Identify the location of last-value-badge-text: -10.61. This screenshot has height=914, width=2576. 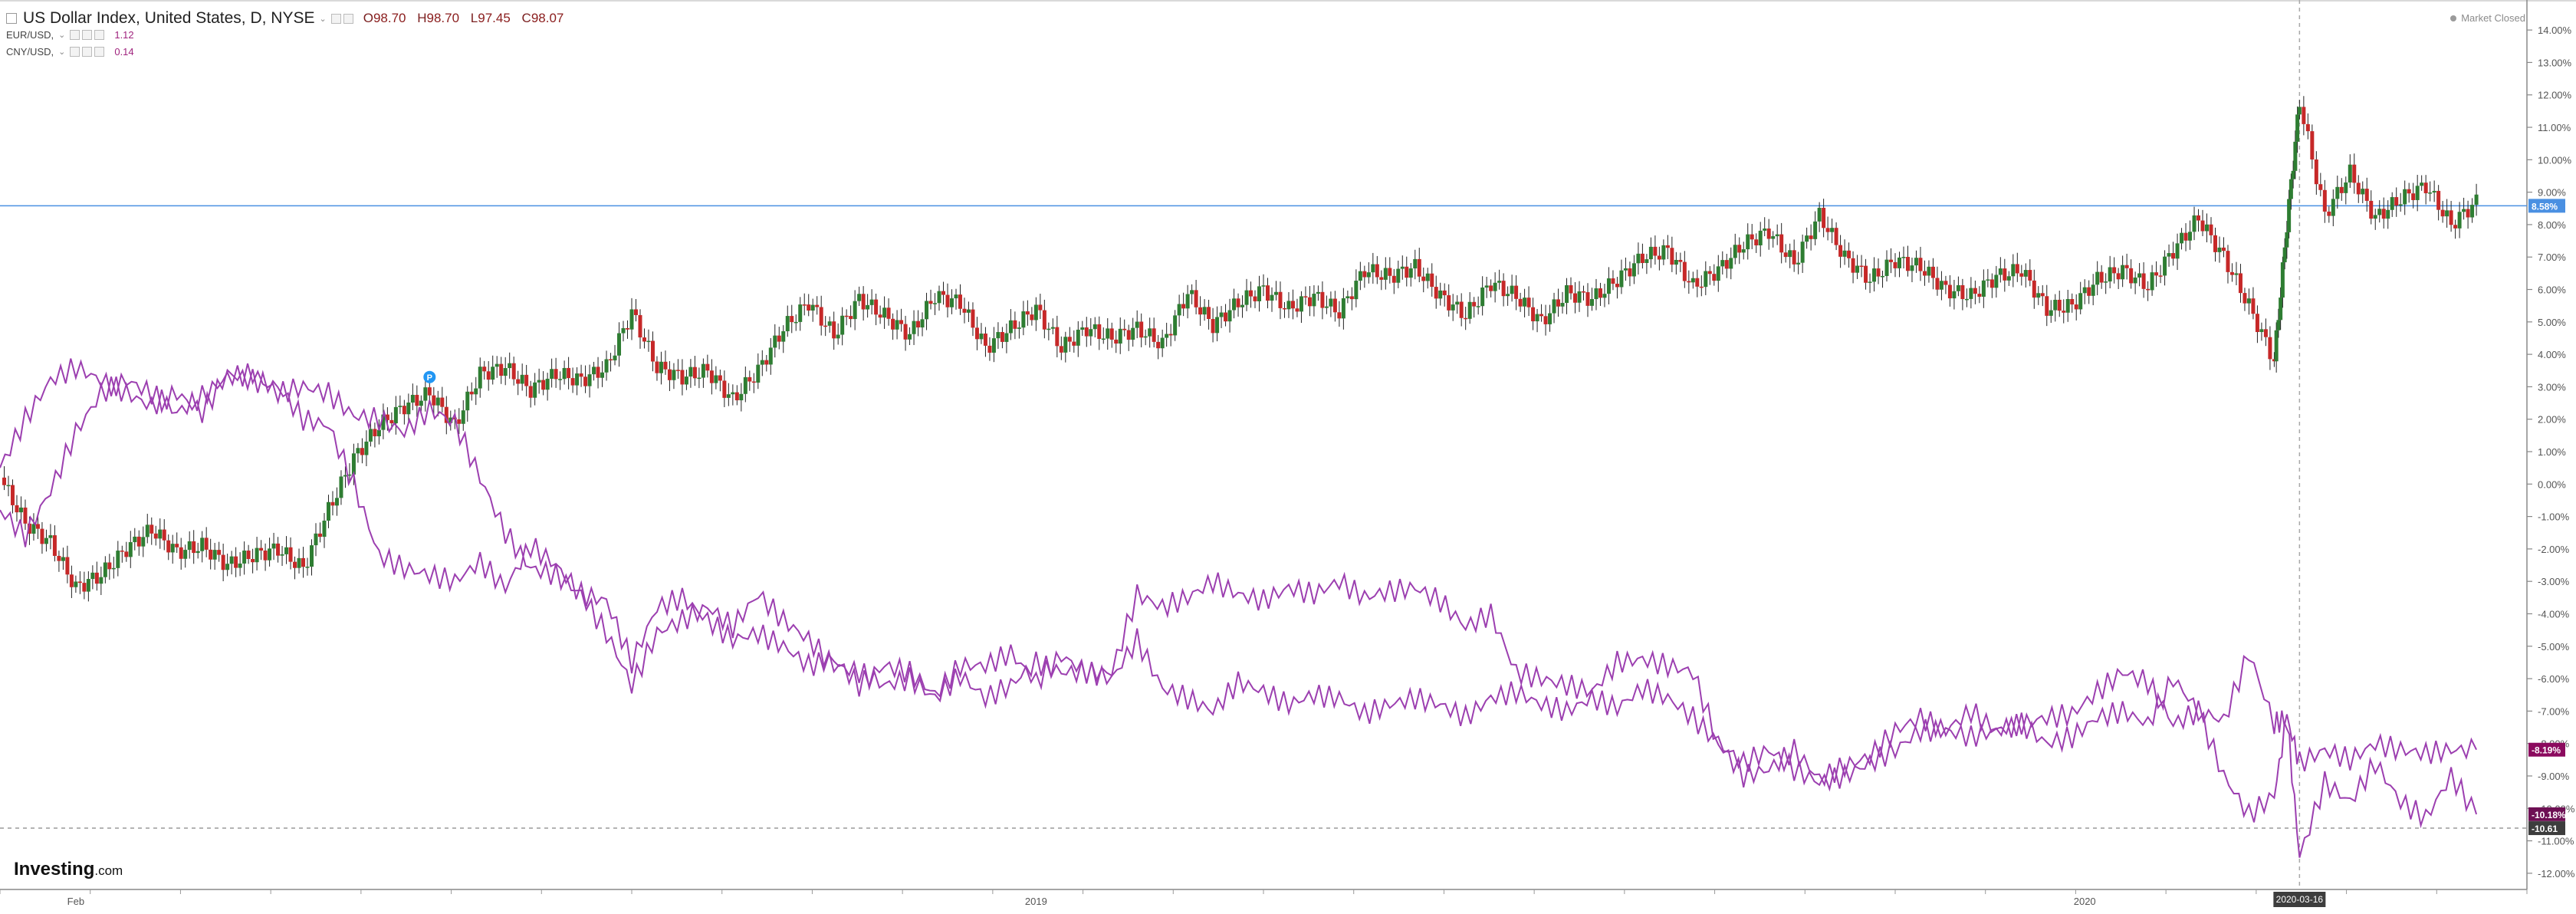
(2545, 829).